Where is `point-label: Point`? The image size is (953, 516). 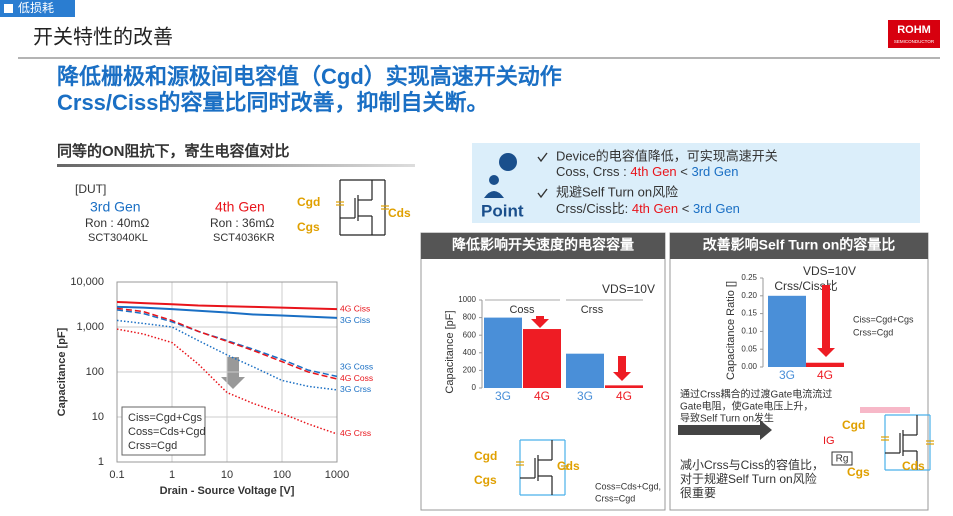
point-label: Point is located at coordinates (502, 210).